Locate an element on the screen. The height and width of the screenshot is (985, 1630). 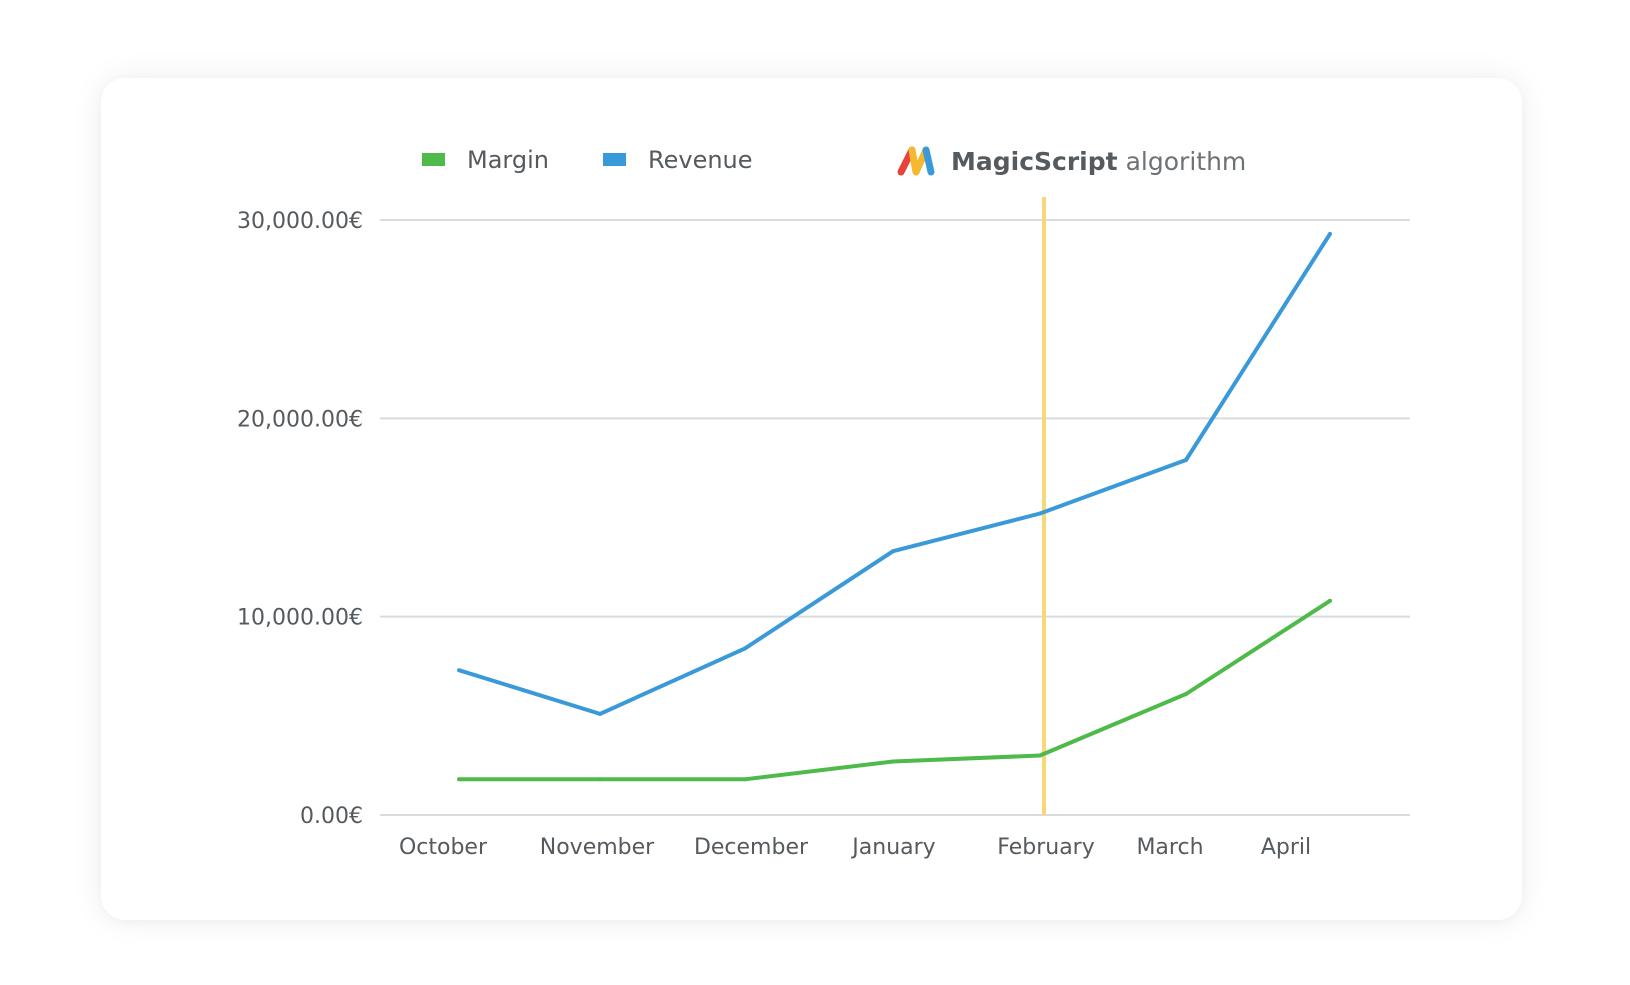
y-tick-label: 20,000.00€ is located at coordinates (300, 419).